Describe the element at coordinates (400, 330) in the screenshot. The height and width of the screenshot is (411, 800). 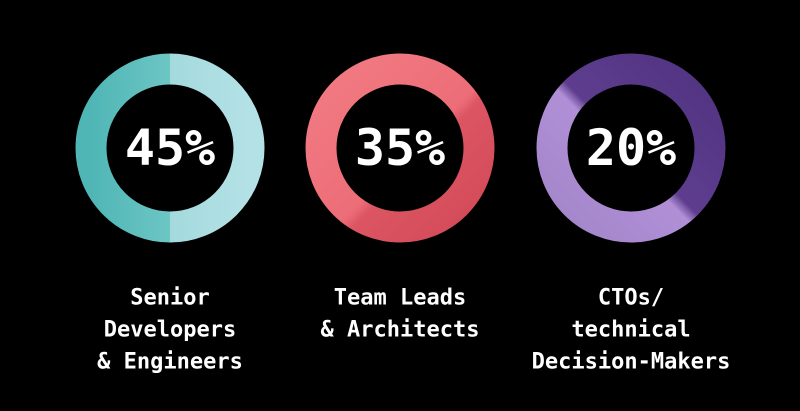
I see `label-line: & Architects` at that location.